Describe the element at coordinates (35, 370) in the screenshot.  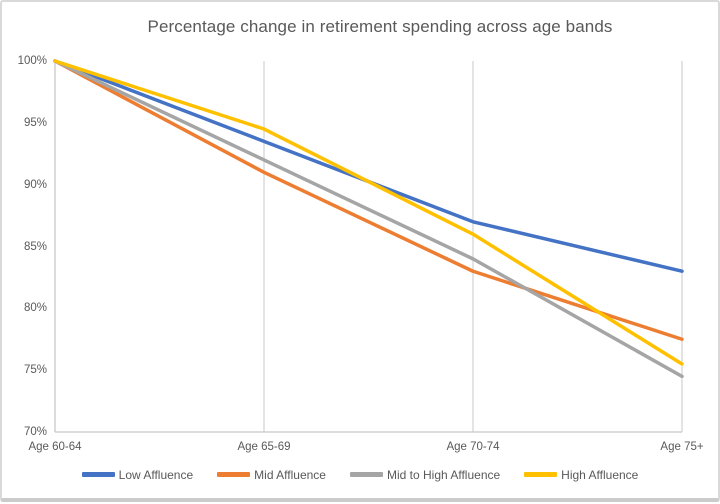
I see `y-axis-tick-label: 75%` at that location.